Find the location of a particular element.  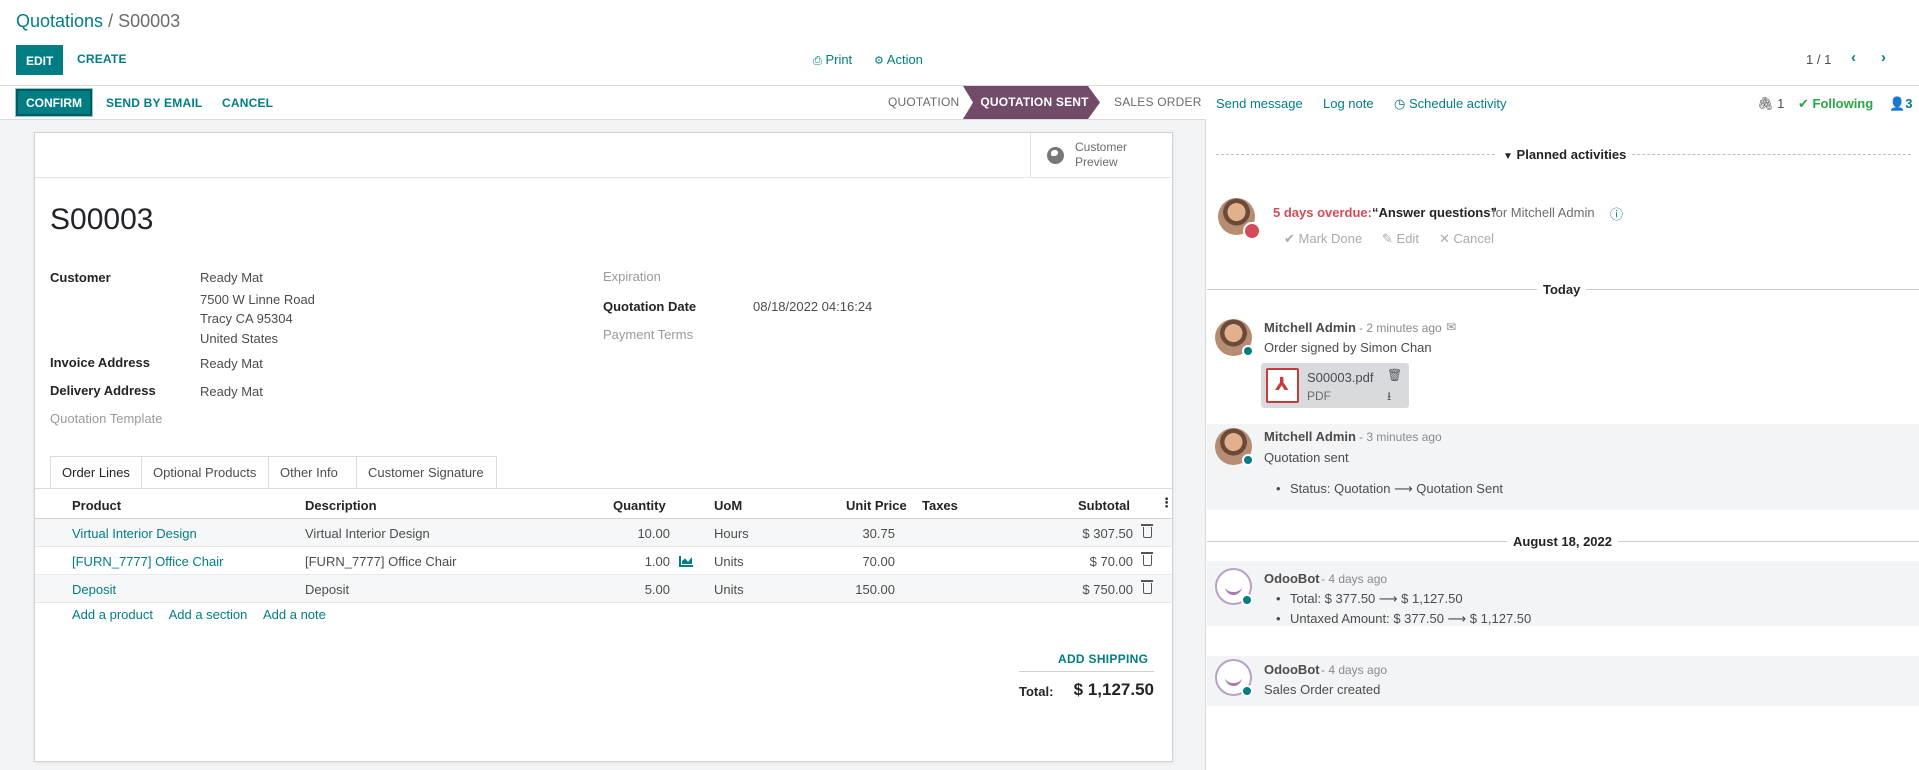

add-section-link: Add a section is located at coordinates (208, 614).